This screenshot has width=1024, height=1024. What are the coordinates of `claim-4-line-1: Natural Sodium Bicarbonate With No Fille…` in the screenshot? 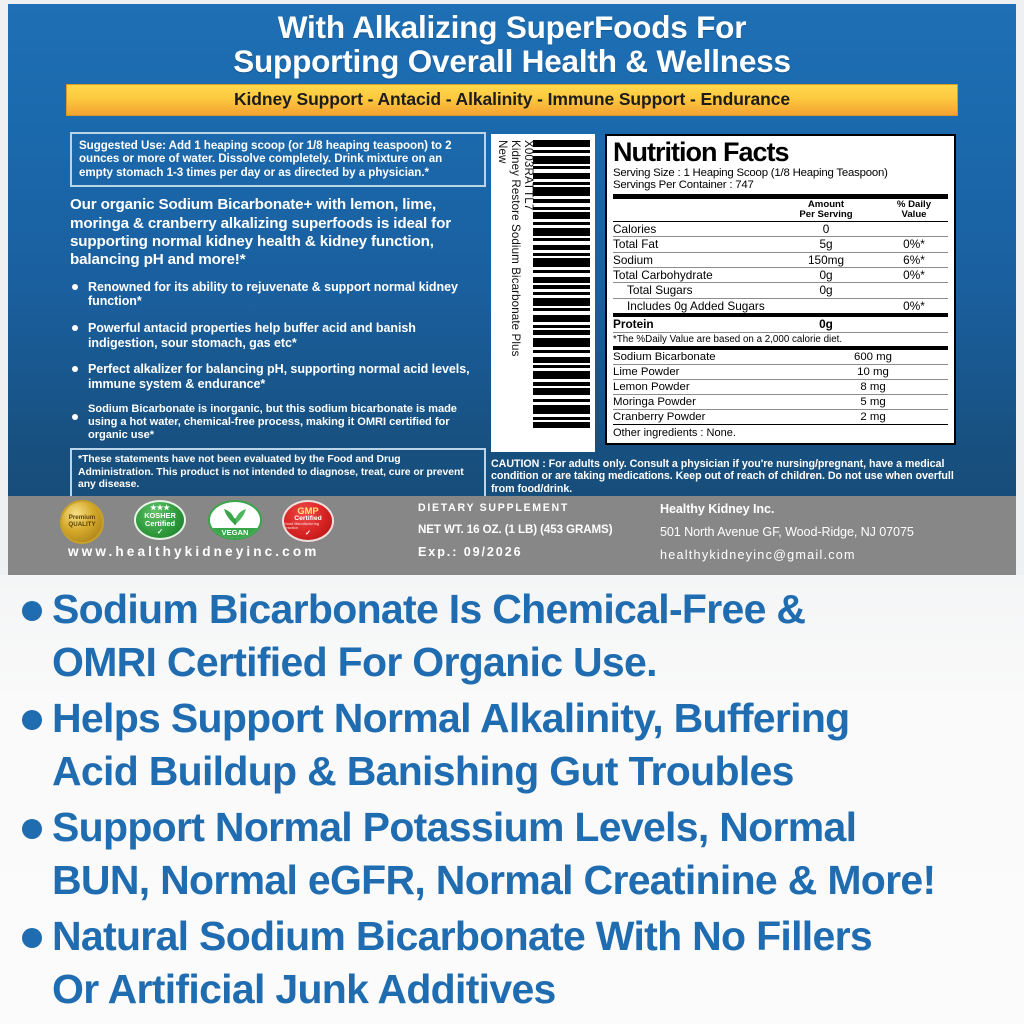 It's located at (462, 936).